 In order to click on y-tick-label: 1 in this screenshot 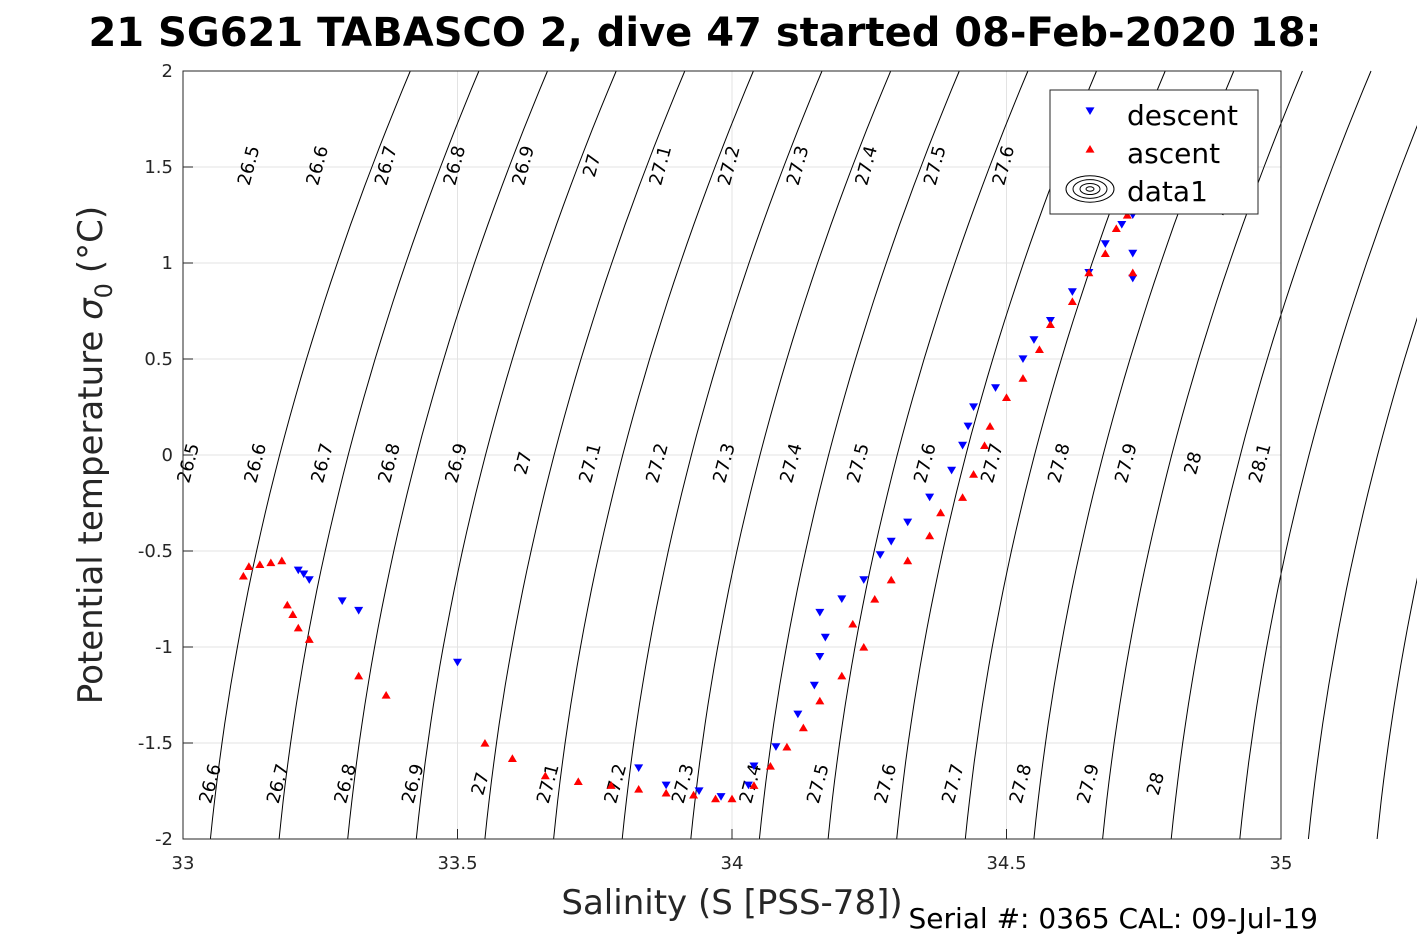, I will do `click(167, 263)`.